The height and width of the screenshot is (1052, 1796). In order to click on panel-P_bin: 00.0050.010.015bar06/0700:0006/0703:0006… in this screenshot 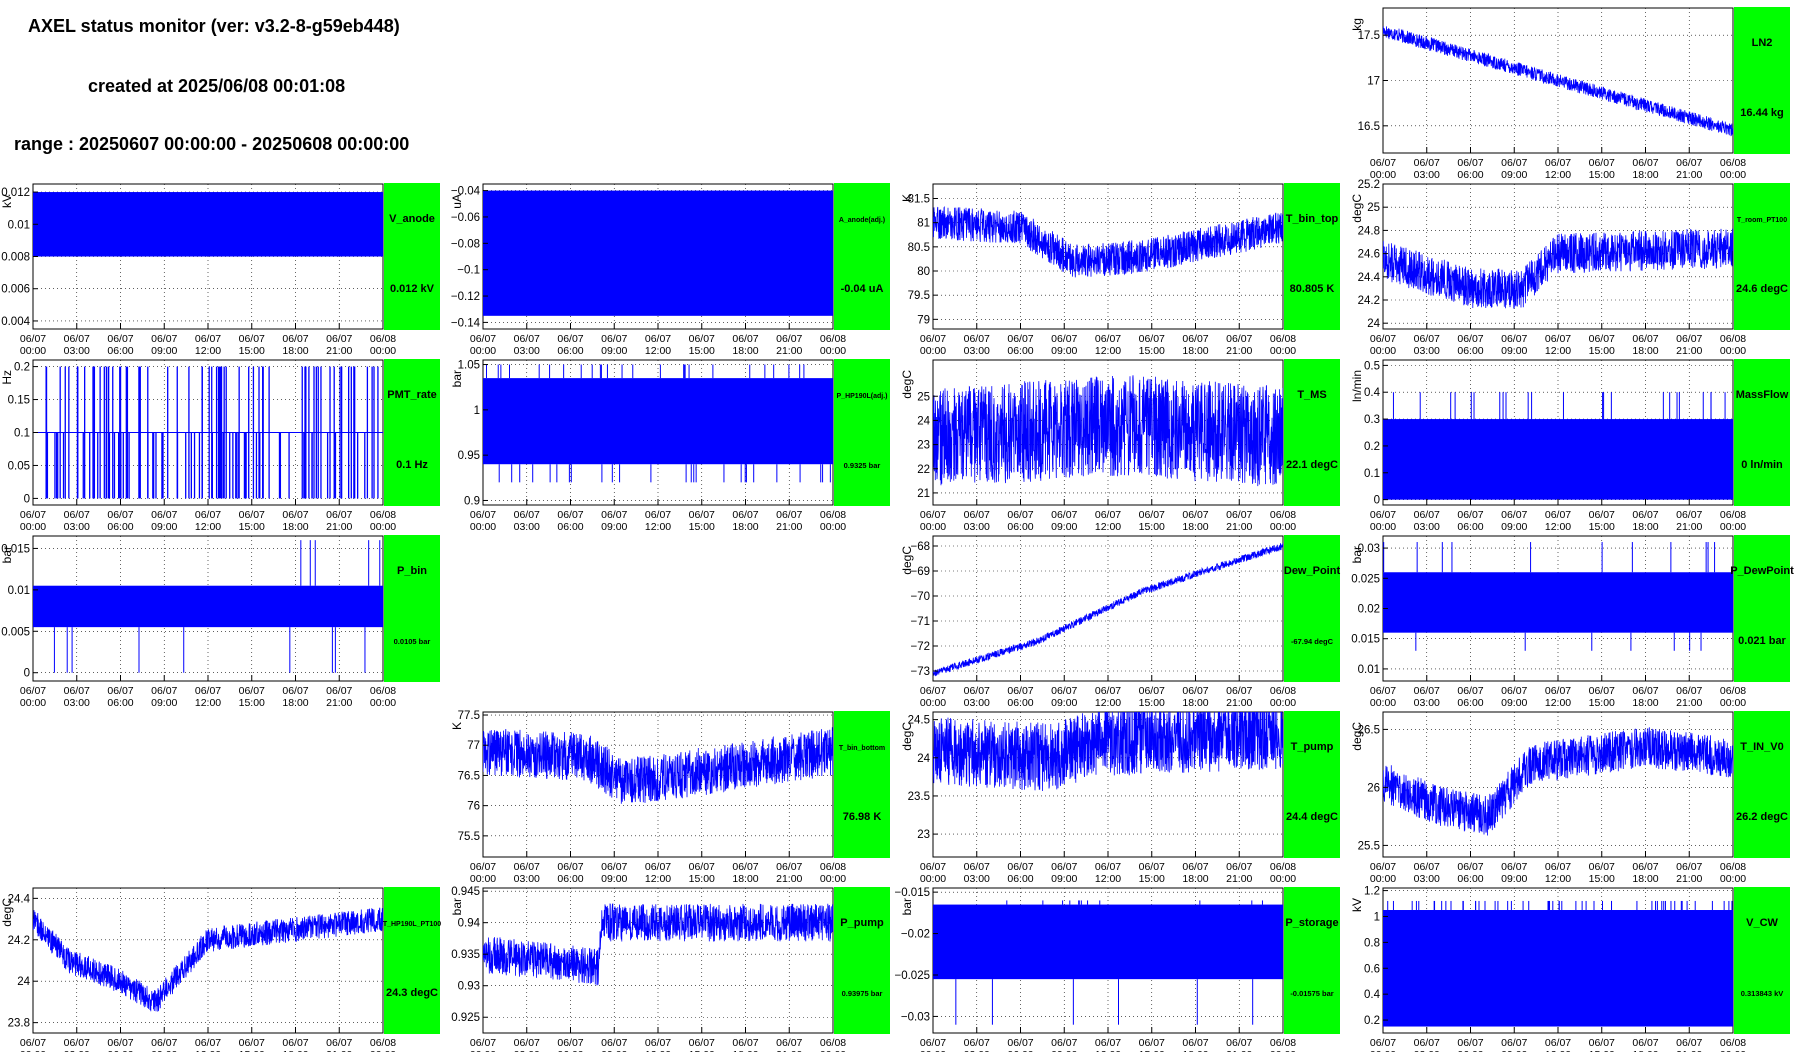, I will do `click(220, 622)`.